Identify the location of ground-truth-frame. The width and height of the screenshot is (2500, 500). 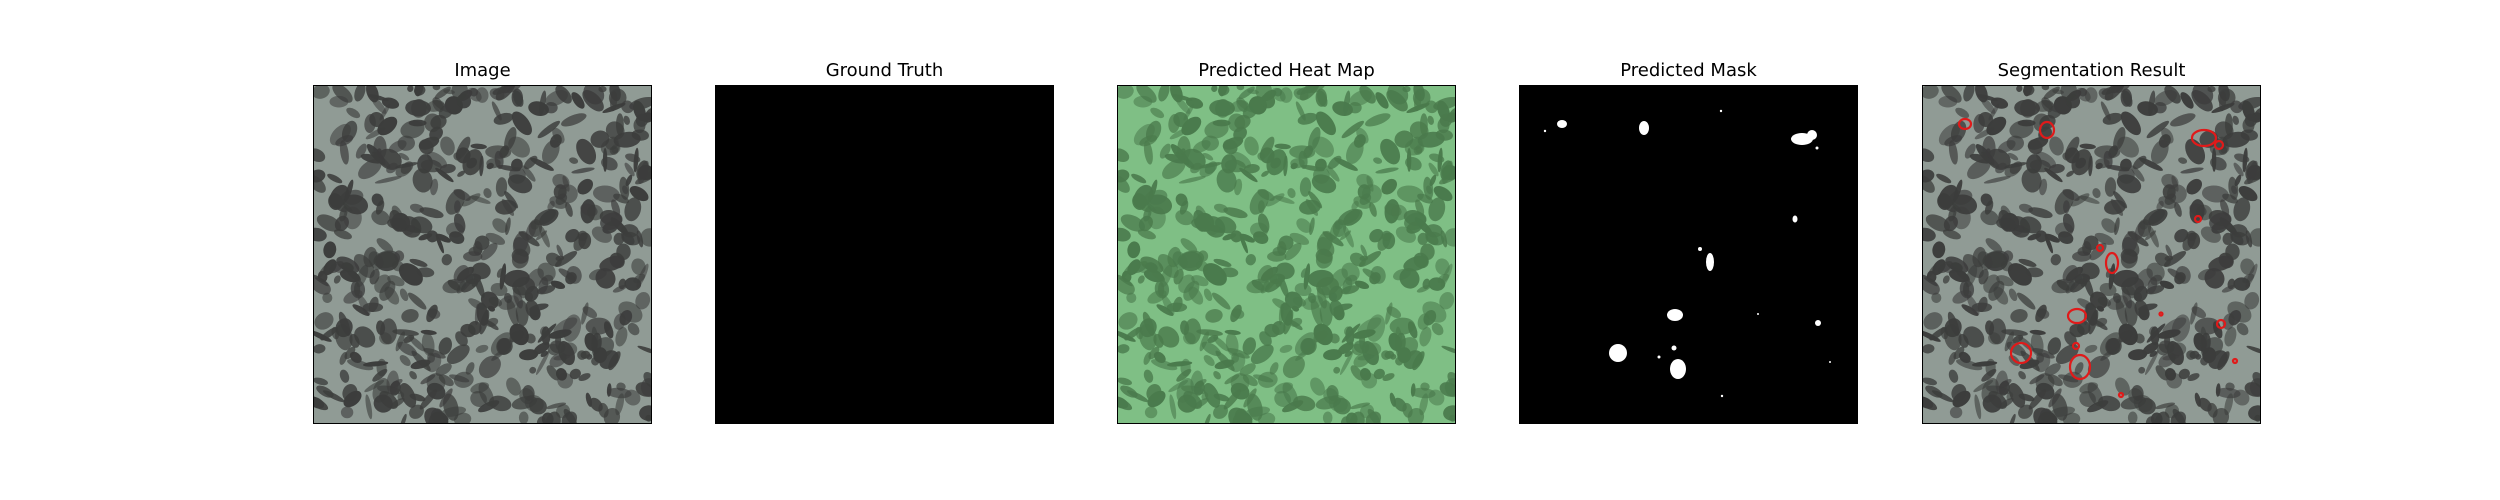
(884, 254).